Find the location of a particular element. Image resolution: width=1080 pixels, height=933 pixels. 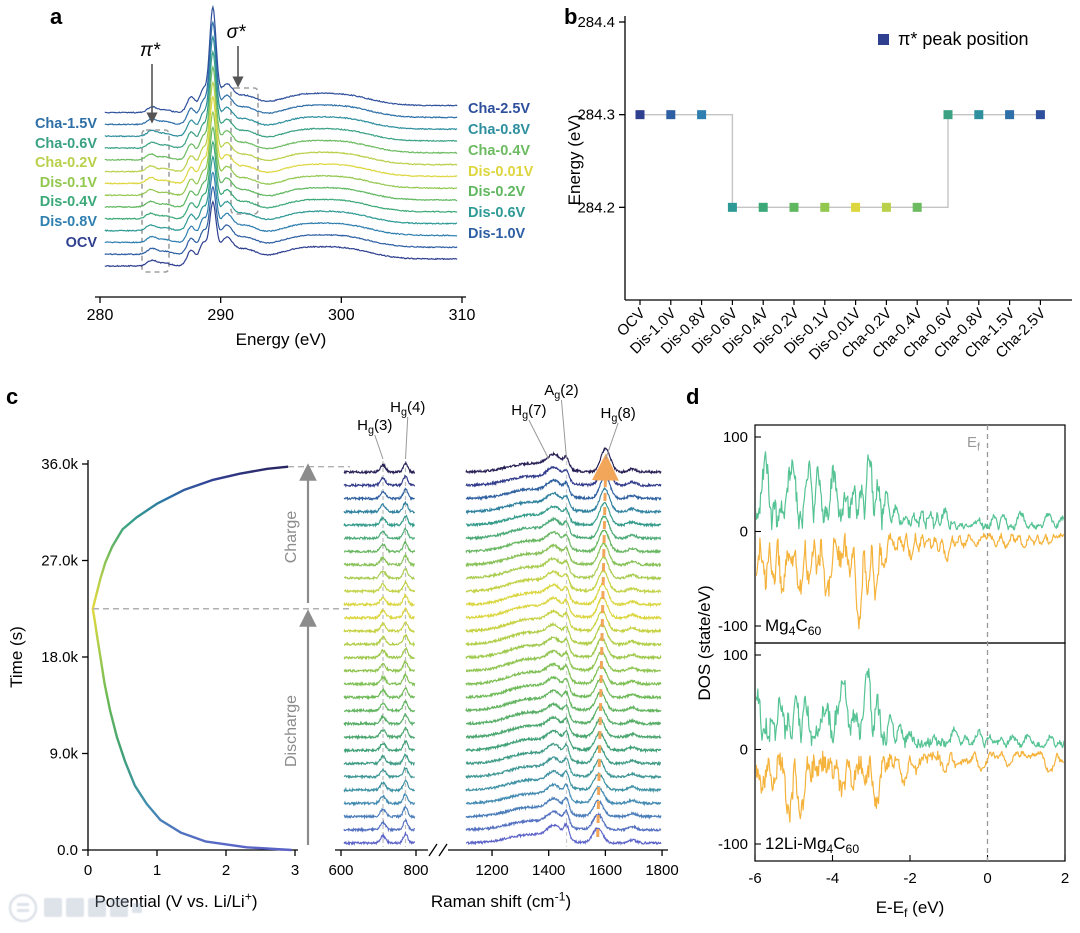

dos-xtick: -2 is located at coordinates (909, 878).